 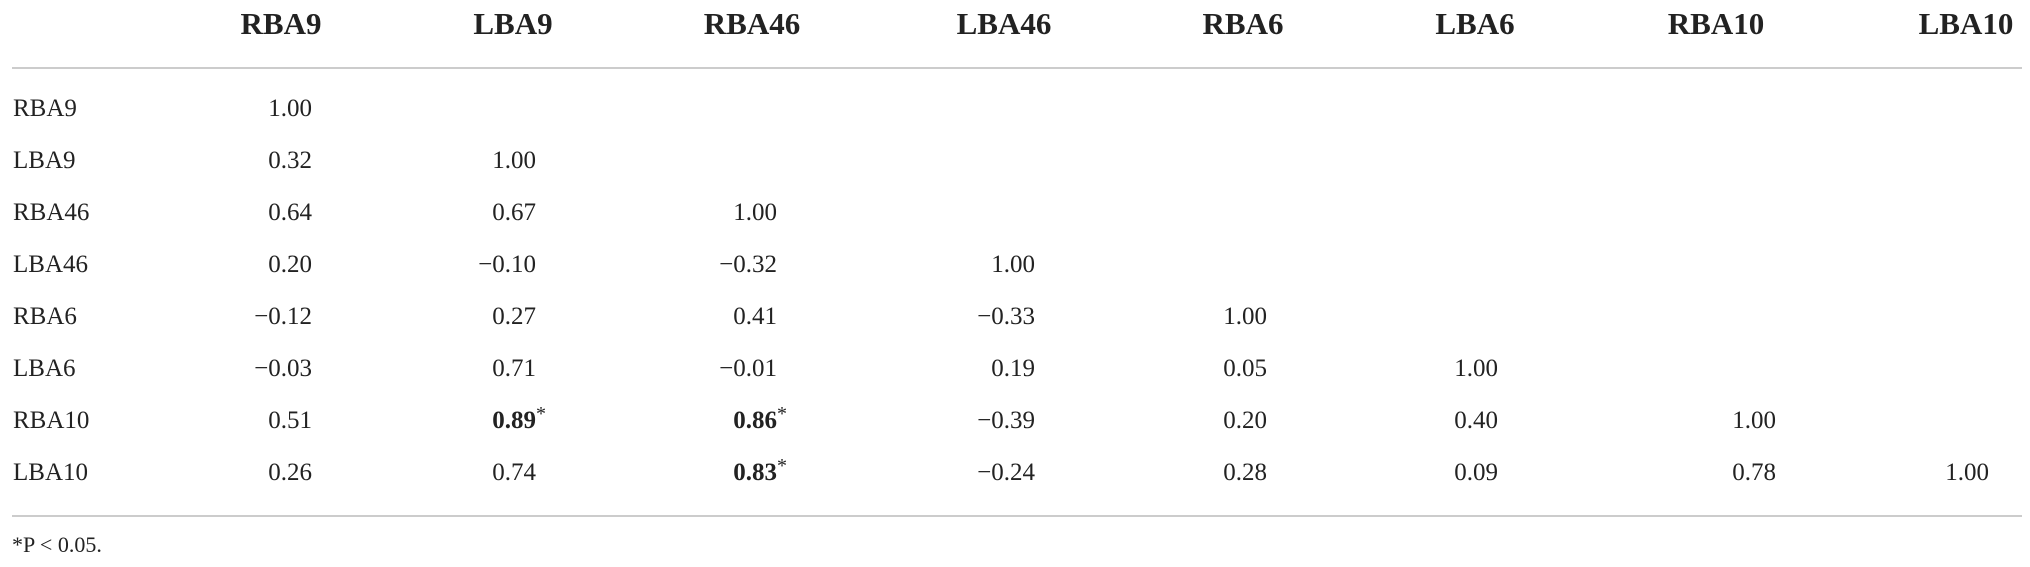 What do you see at coordinates (51, 212) in the screenshot?
I see `row-label: RBA46` at bounding box center [51, 212].